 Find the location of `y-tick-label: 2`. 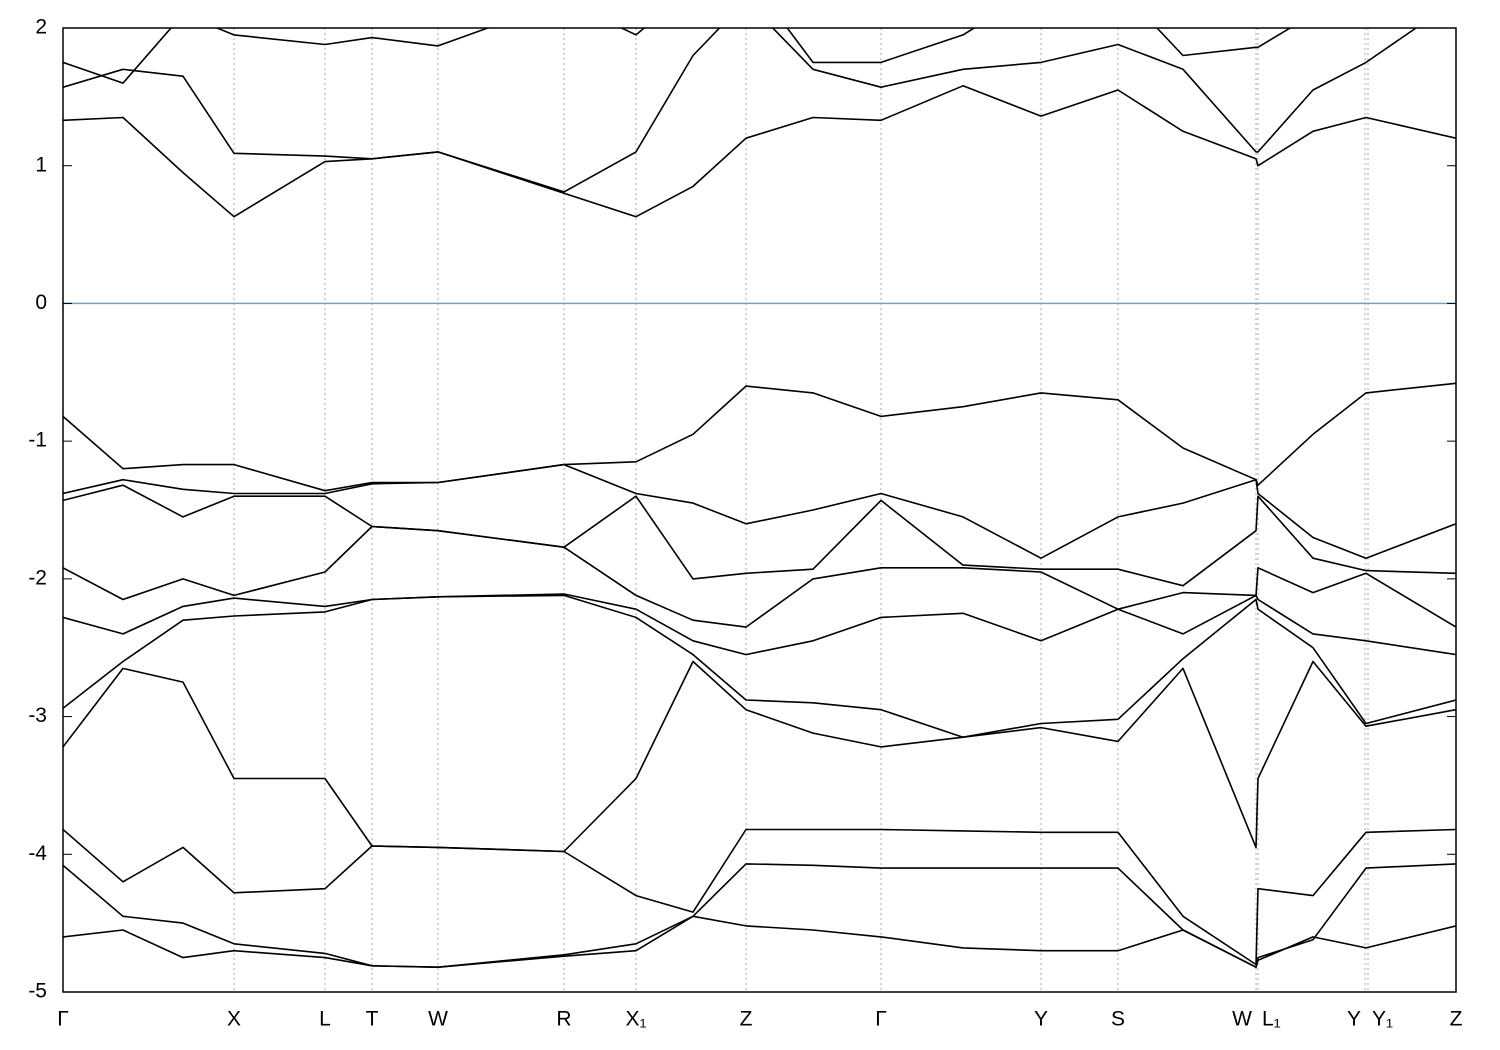

y-tick-label: 2 is located at coordinates (41, 27).